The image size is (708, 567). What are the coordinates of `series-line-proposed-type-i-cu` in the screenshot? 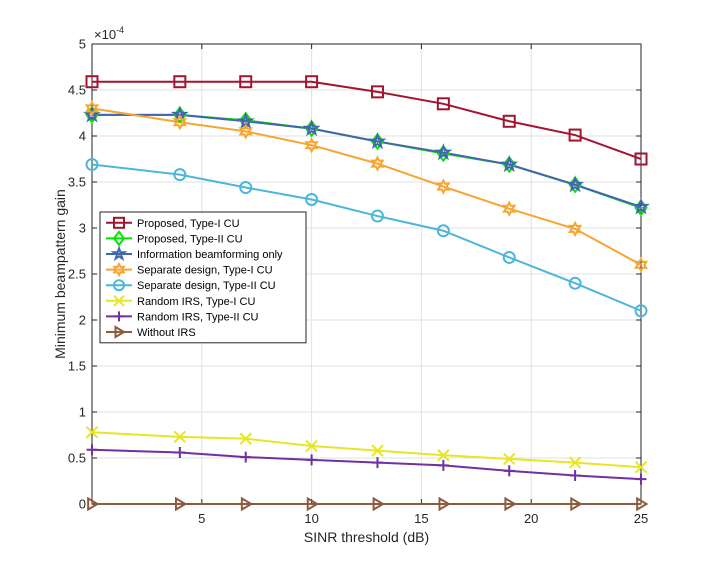 It's located at (367, 120).